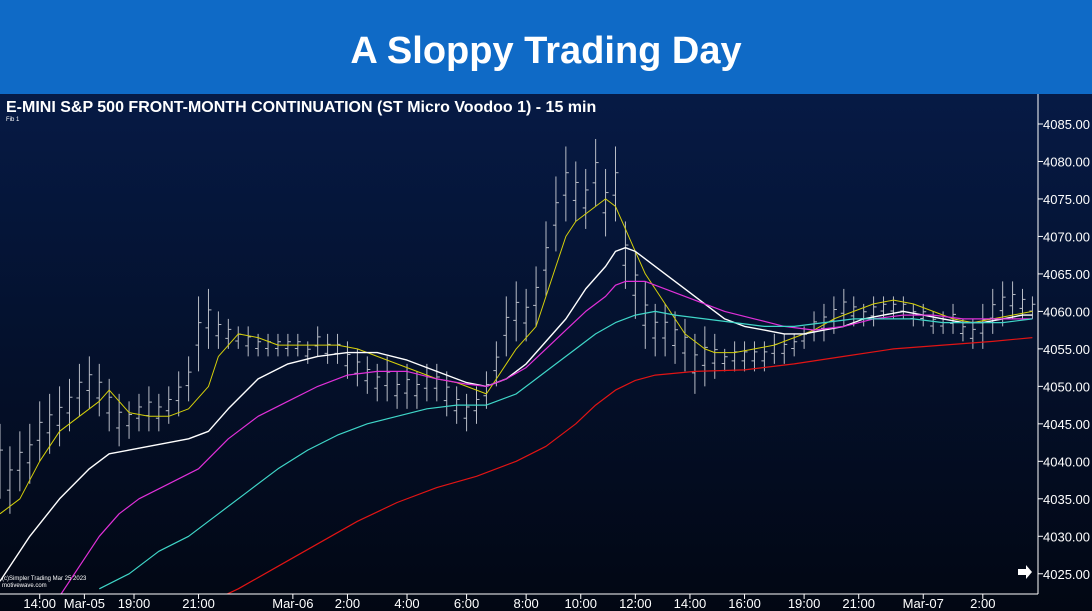 The height and width of the screenshot is (611, 1092). What do you see at coordinates (580, 603) in the screenshot?
I see `x-tick-label: 10:00` at bounding box center [580, 603].